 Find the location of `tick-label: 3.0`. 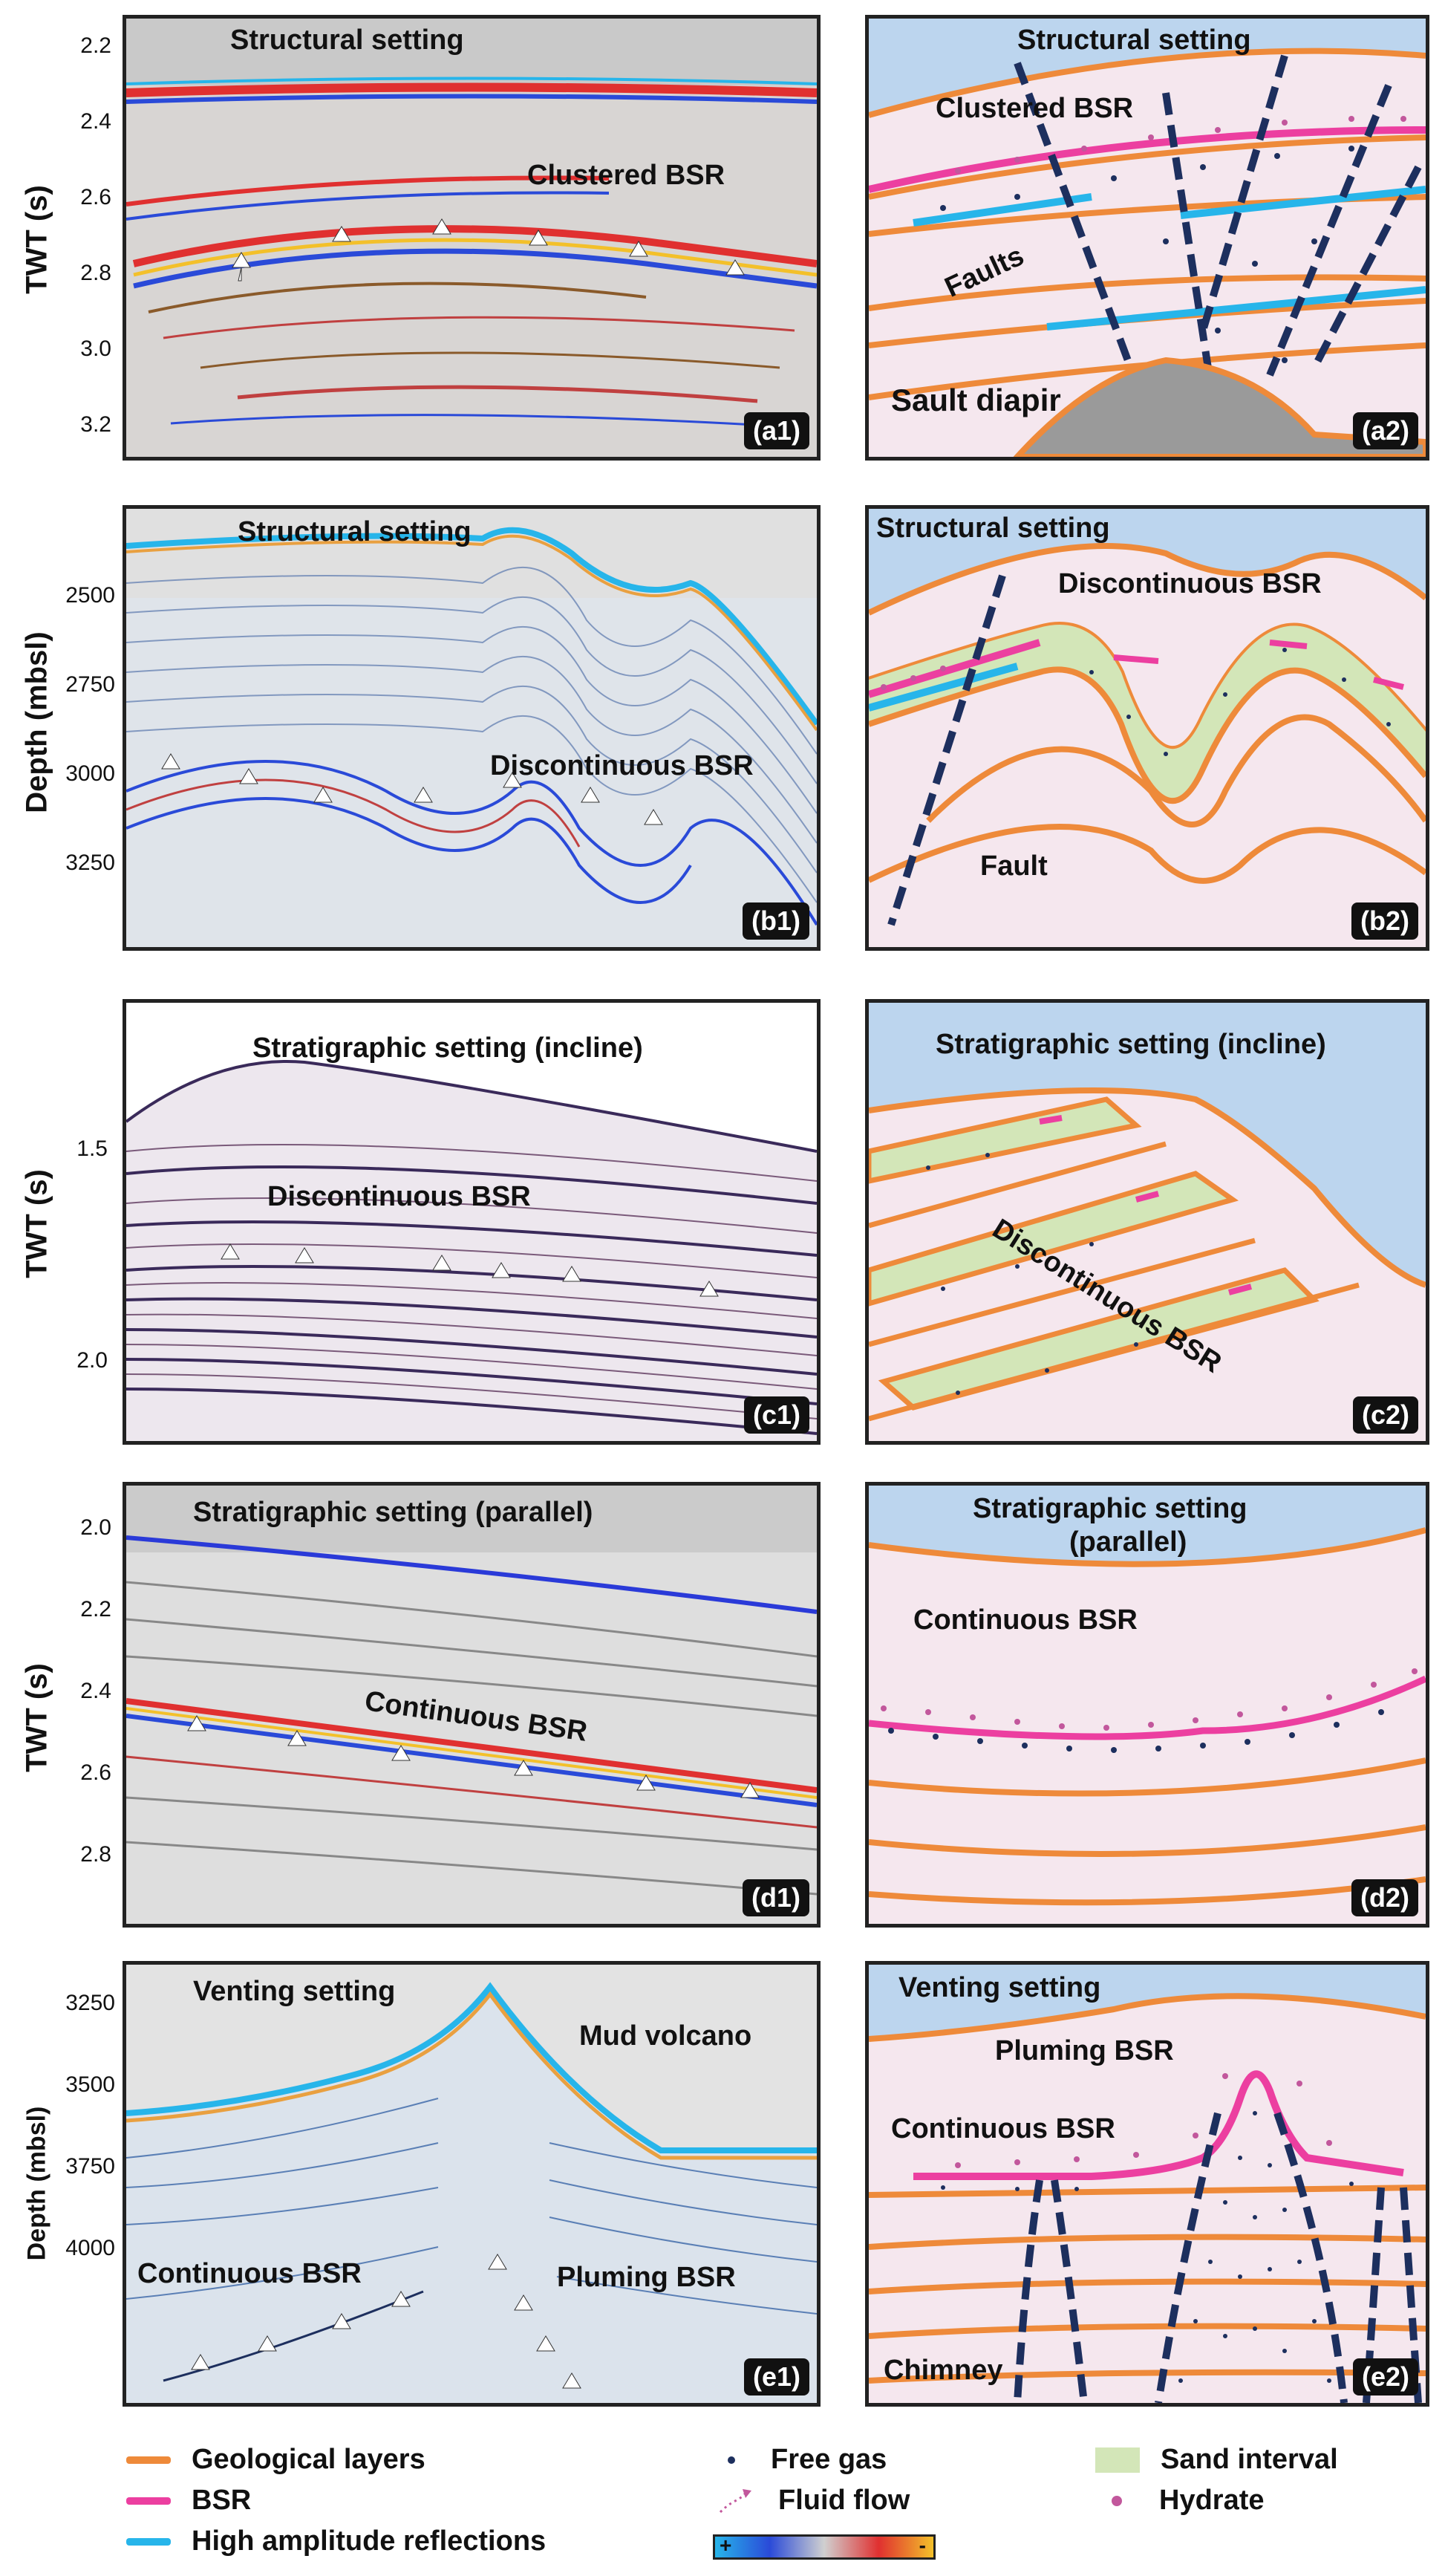

tick-label: 3.0 is located at coordinates (95, 348).